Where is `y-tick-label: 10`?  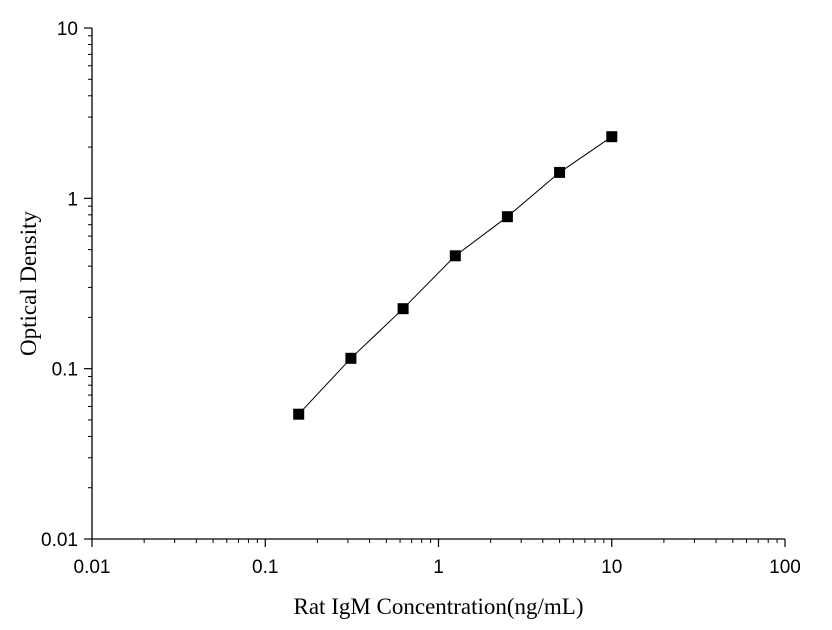
y-tick-label: 10 is located at coordinates (67, 29).